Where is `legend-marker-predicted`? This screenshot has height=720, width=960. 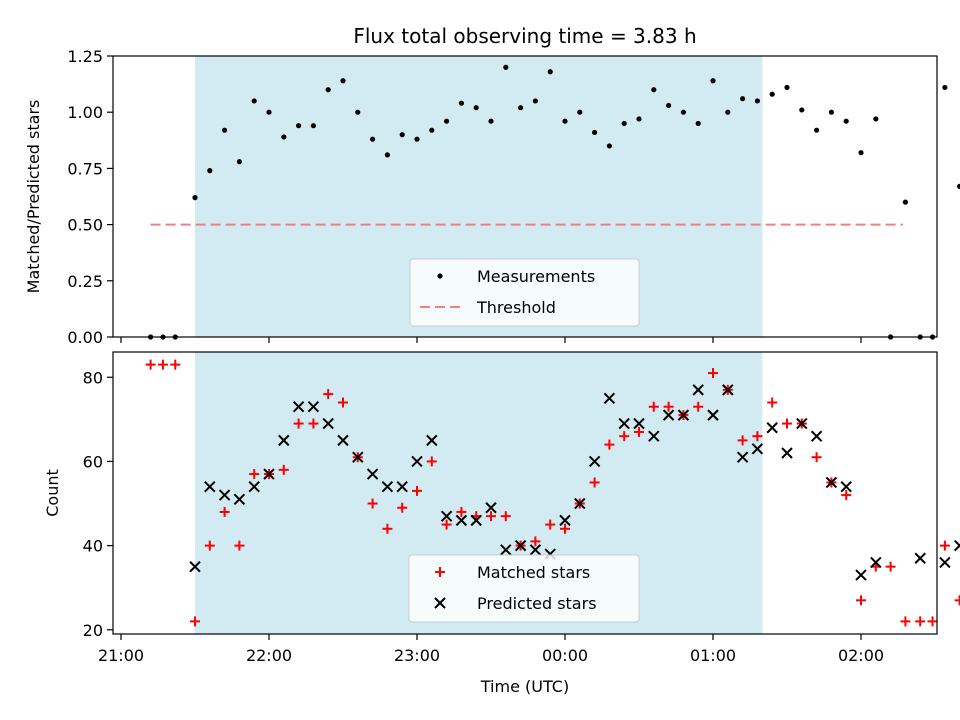 legend-marker-predicted is located at coordinates (440, 603).